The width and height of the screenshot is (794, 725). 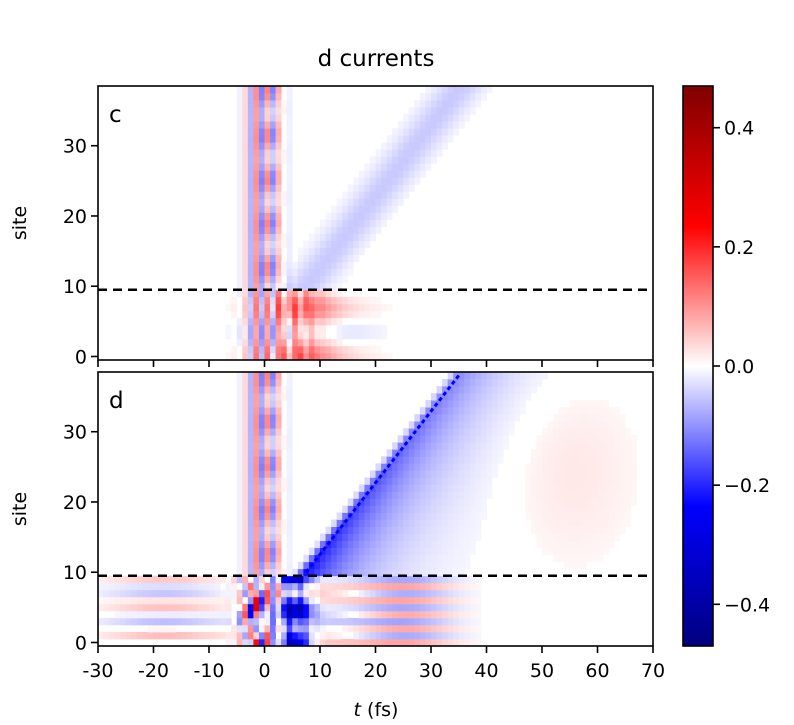 I want to click on x-tick-label: 30, so click(x=431, y=671).